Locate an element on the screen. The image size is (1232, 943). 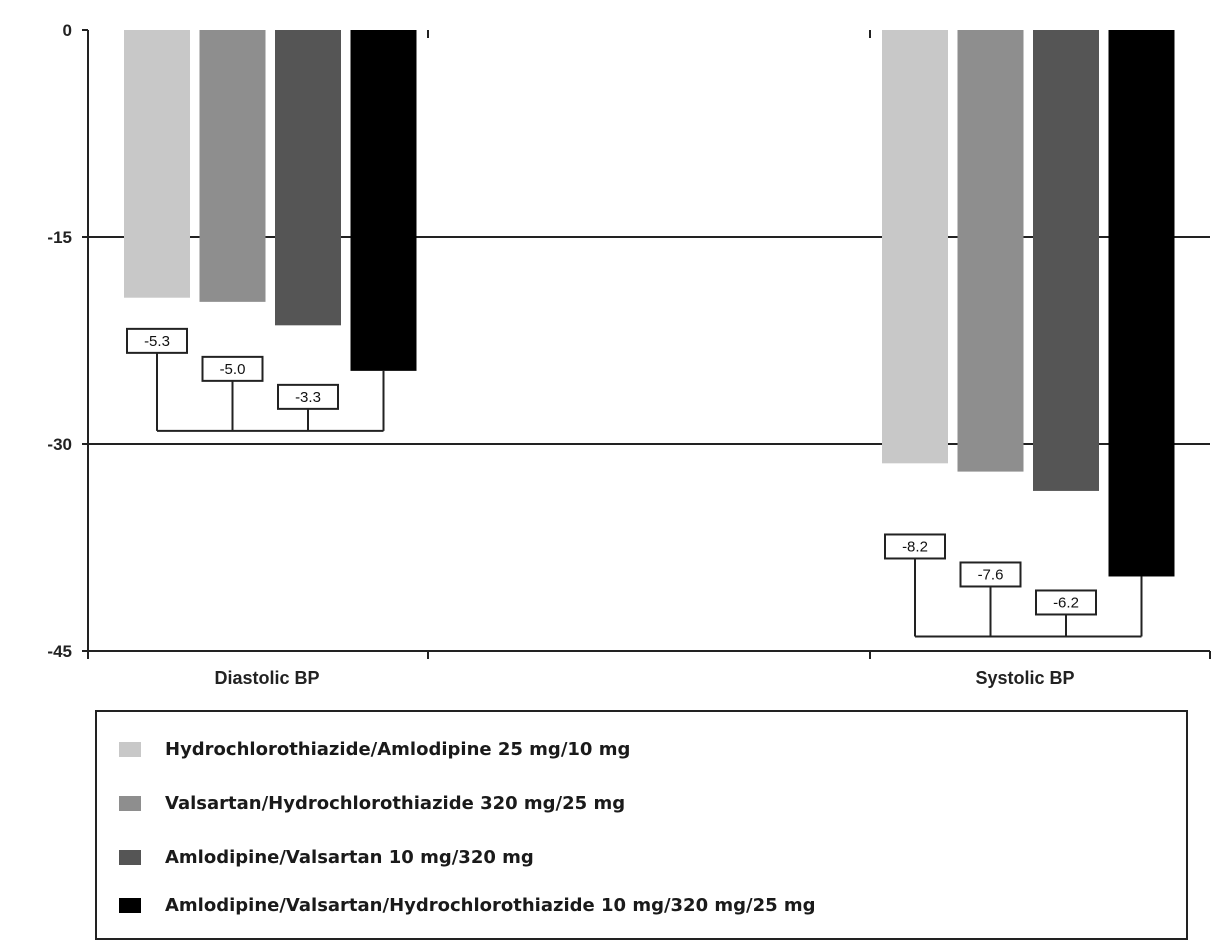
difference-label: -8.2 is located at coordinates (915, 546).